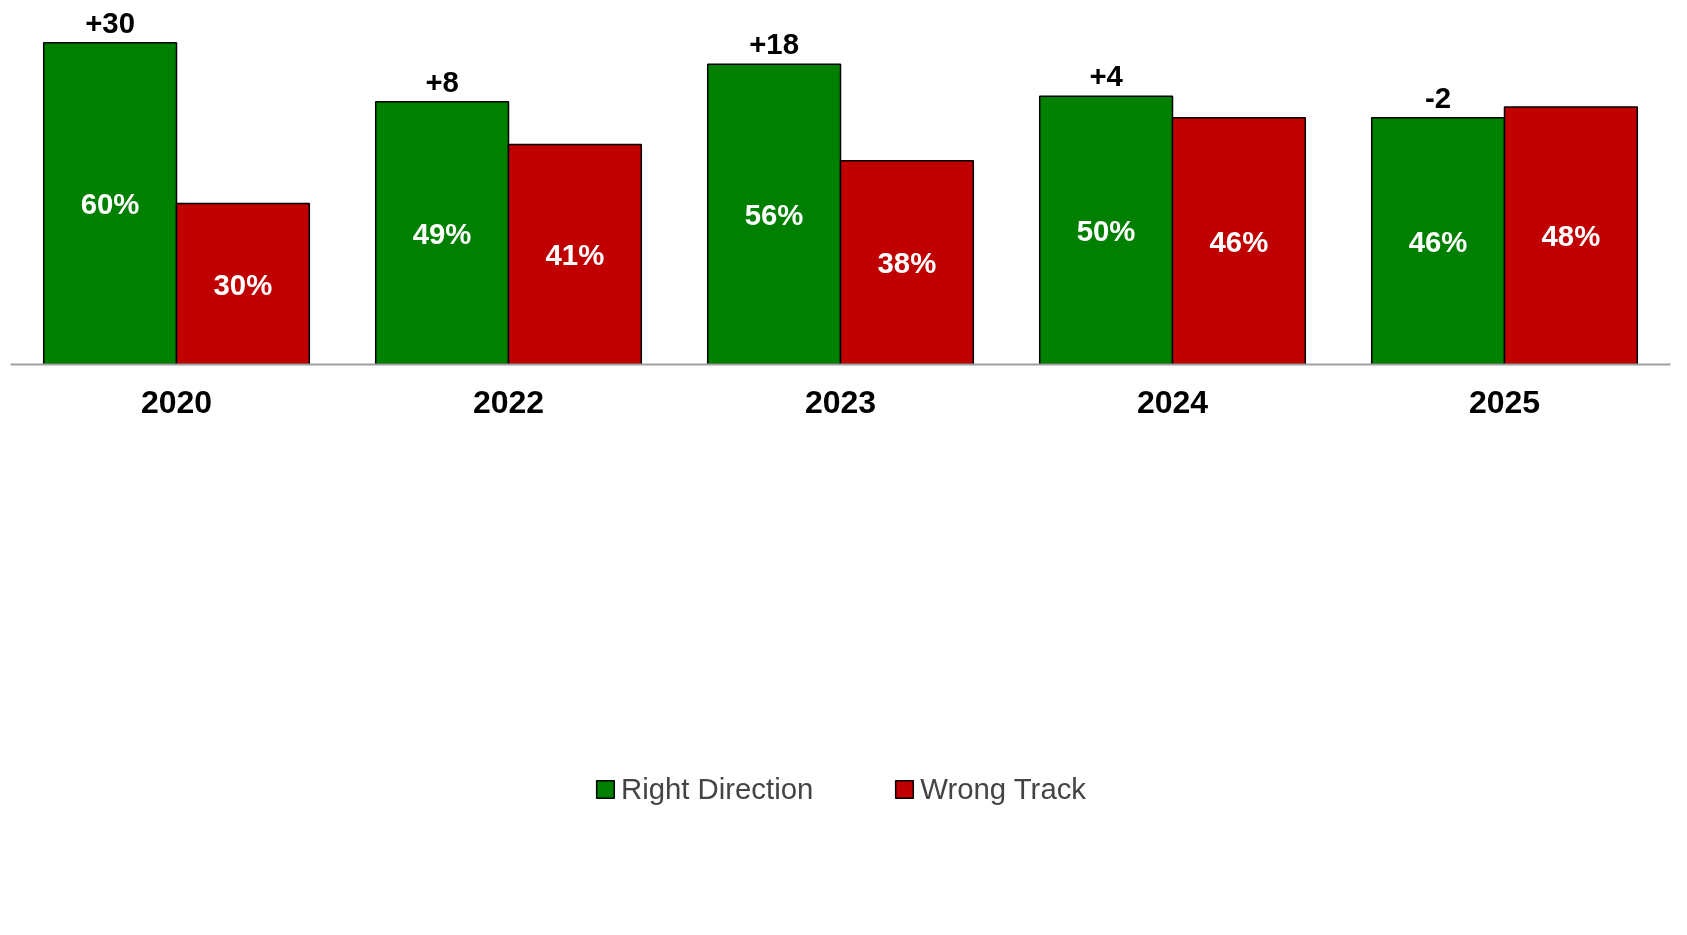 This screenshot has width=1687, height=935. What do you see at coordinates (1106, 76) in the screenshot?
I see `annotation: +4` at bounding box center [1106, 76].